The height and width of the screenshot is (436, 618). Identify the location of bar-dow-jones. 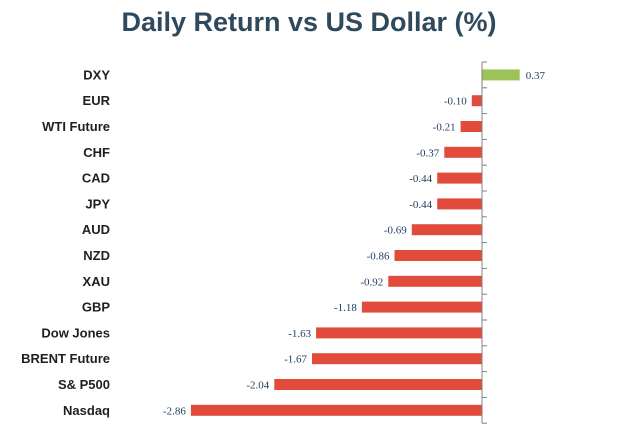
(399, 333).